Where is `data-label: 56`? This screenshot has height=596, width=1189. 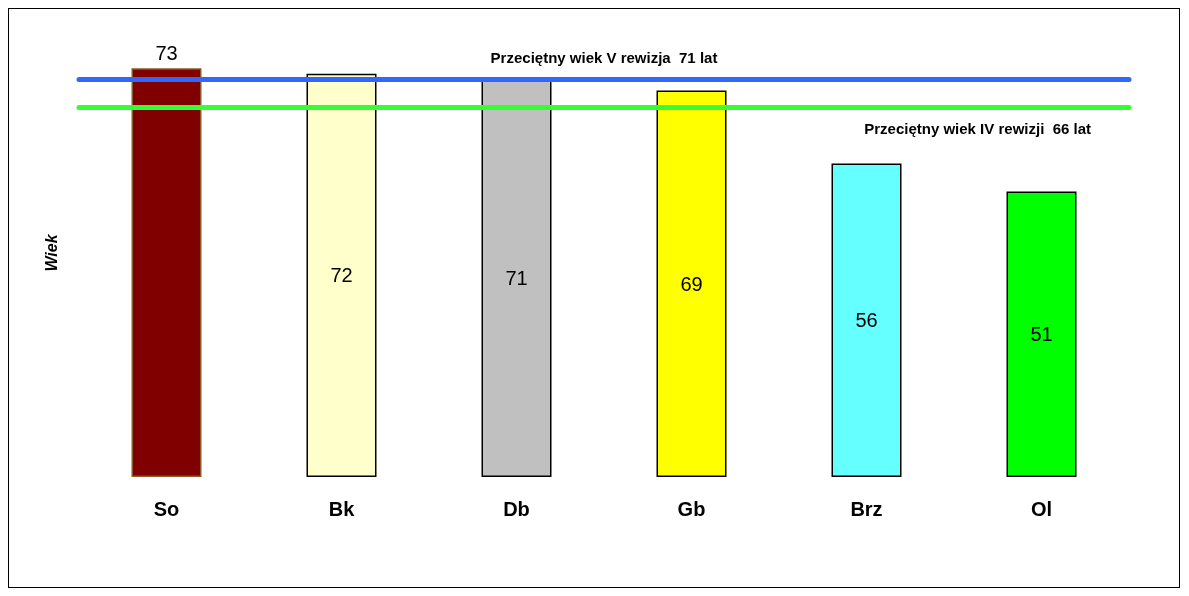 data-label: 56 is located at coordinates (866, 320).